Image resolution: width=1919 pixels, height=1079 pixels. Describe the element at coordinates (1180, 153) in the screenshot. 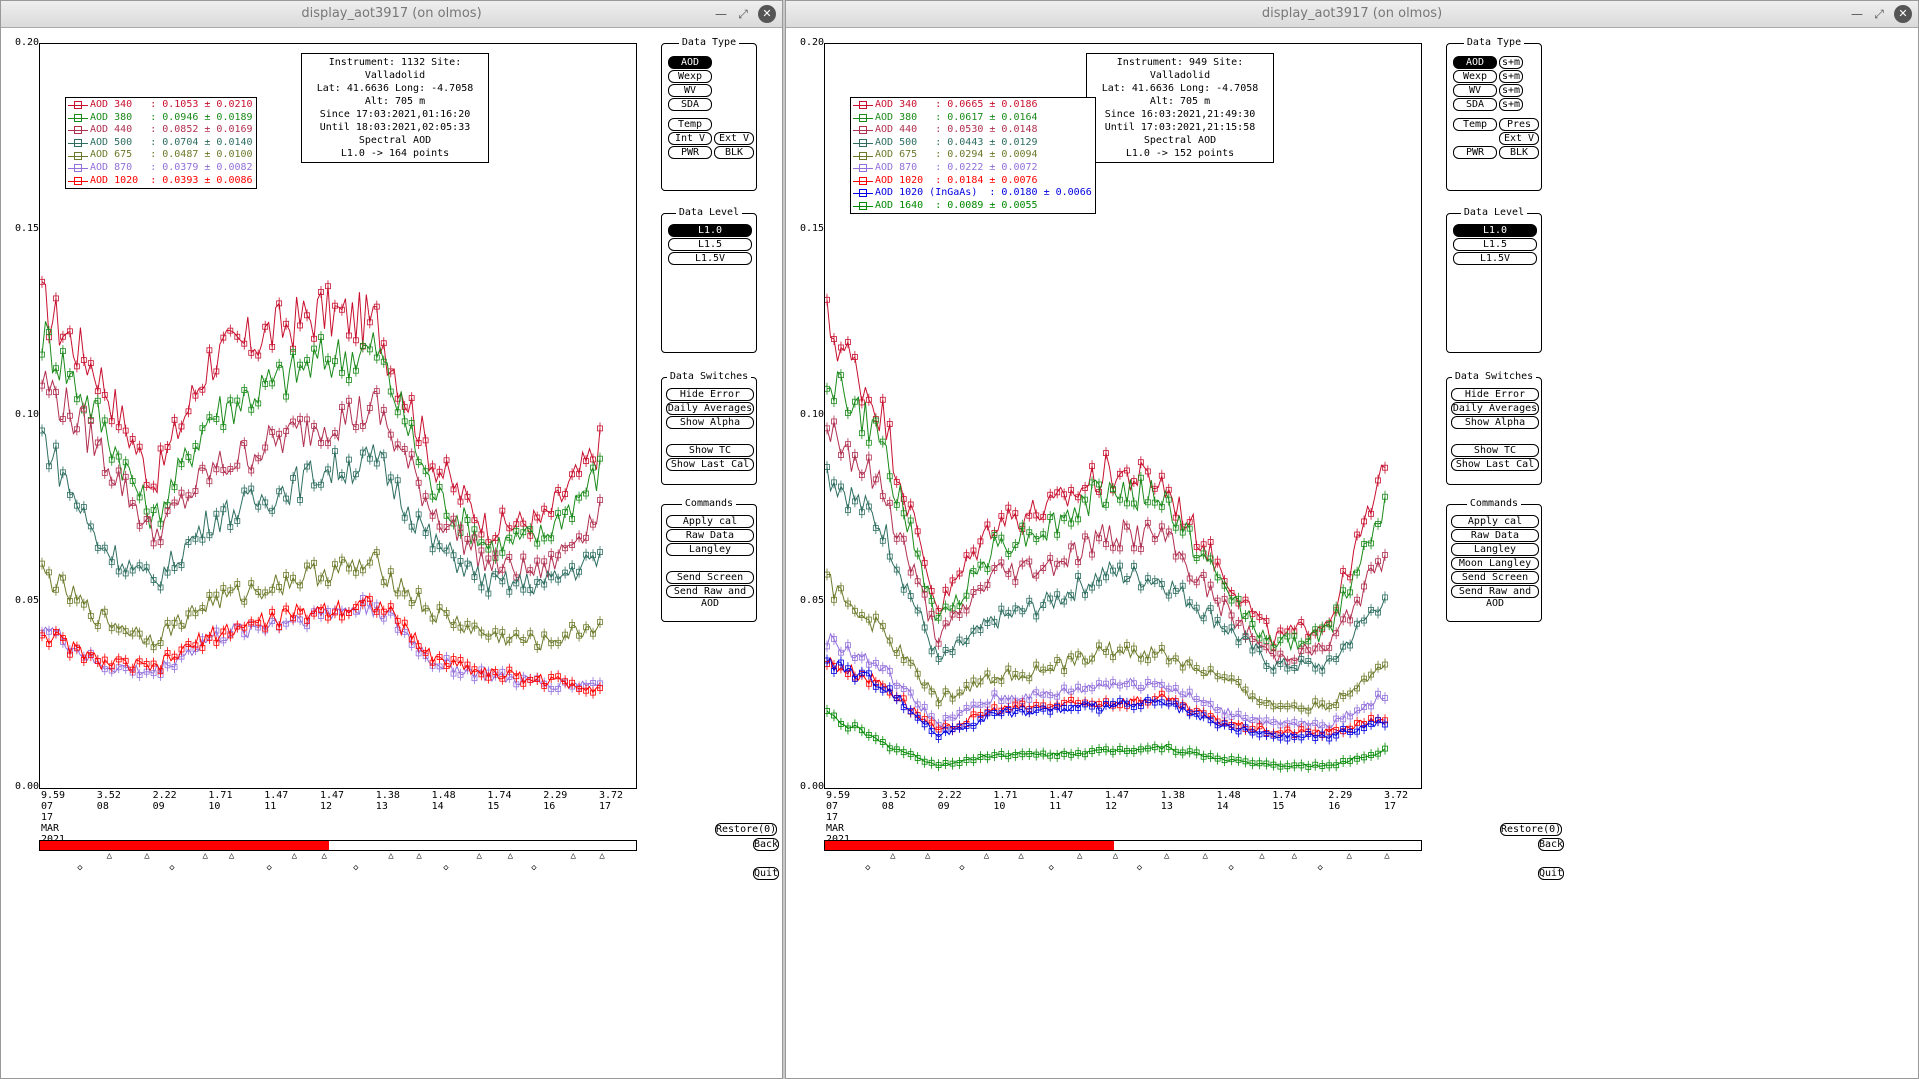

I see `info-line6: L1.0 -> 152 points` at that location.